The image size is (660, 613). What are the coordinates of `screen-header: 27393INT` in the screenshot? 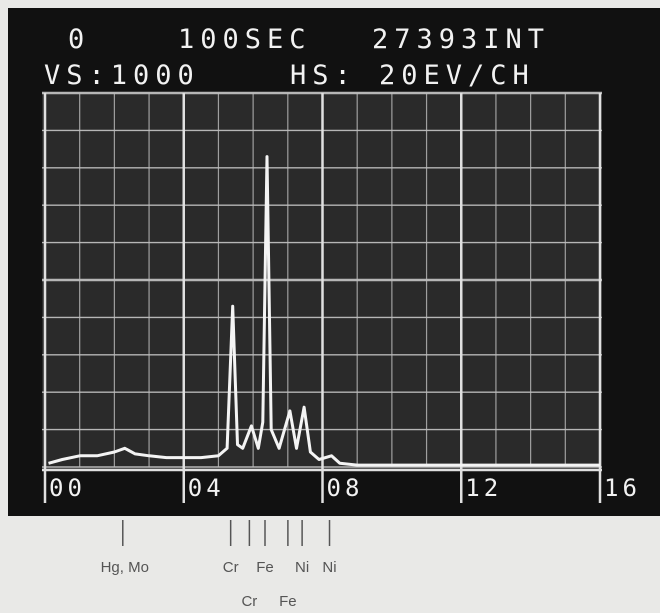 It's located at (461, 39).